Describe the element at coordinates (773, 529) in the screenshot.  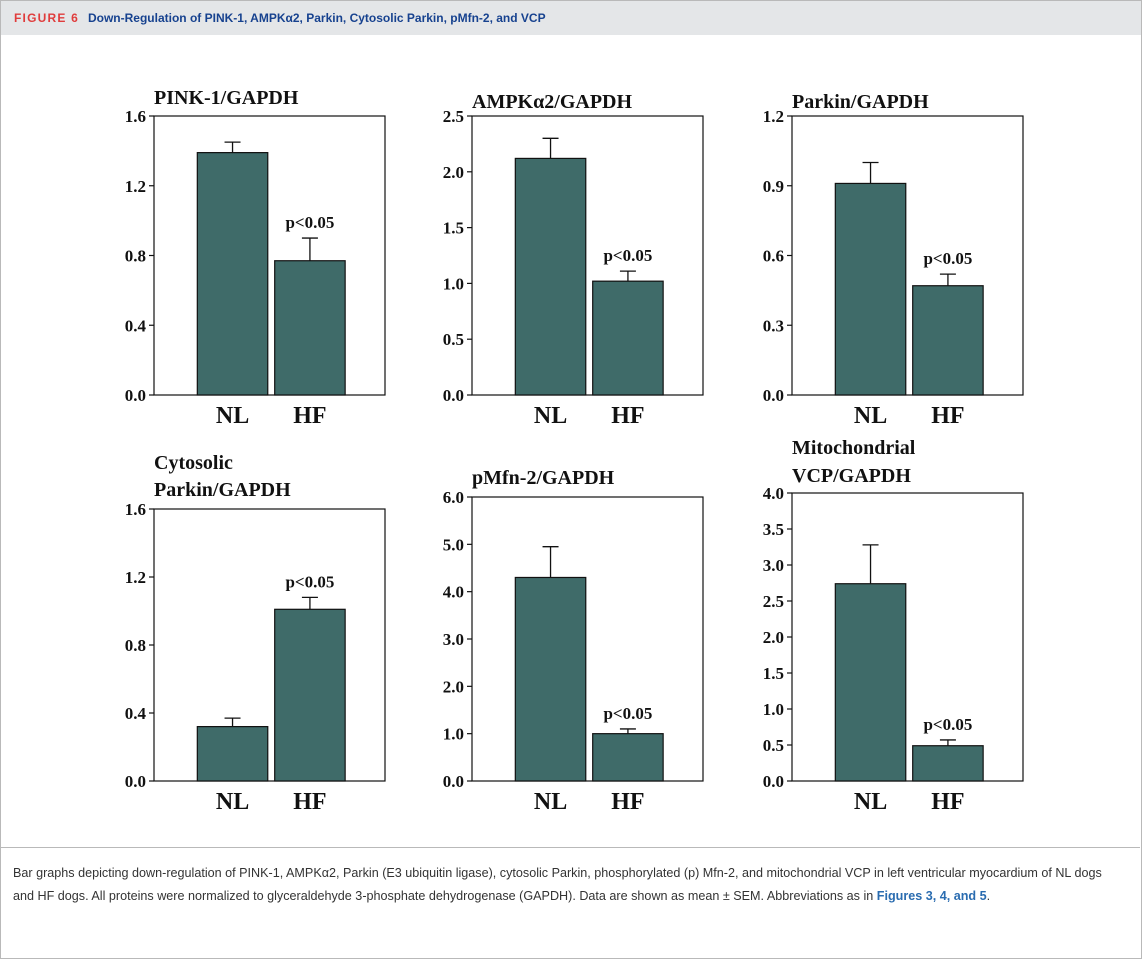
I see `y-tick-label: 3.5` at that location.